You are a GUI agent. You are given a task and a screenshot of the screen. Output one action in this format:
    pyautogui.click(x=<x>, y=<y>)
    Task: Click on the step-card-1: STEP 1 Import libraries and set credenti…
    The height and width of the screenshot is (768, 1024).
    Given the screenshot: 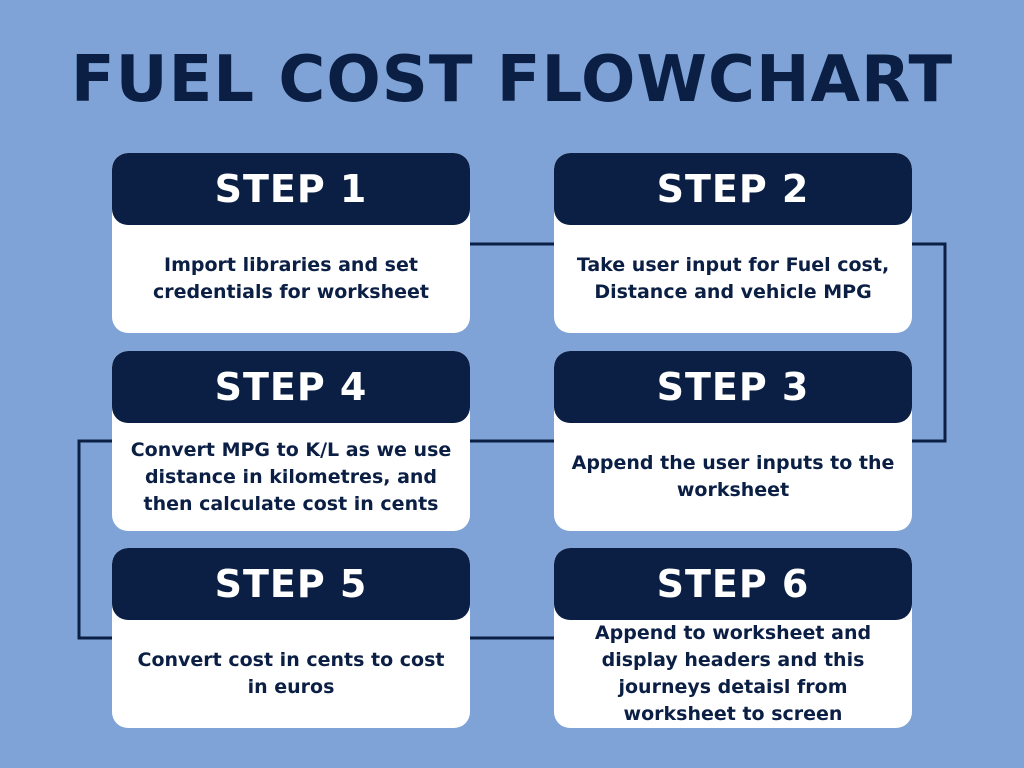 What is the action you would take?
    pyautogui.click(x=291, y=243)
    